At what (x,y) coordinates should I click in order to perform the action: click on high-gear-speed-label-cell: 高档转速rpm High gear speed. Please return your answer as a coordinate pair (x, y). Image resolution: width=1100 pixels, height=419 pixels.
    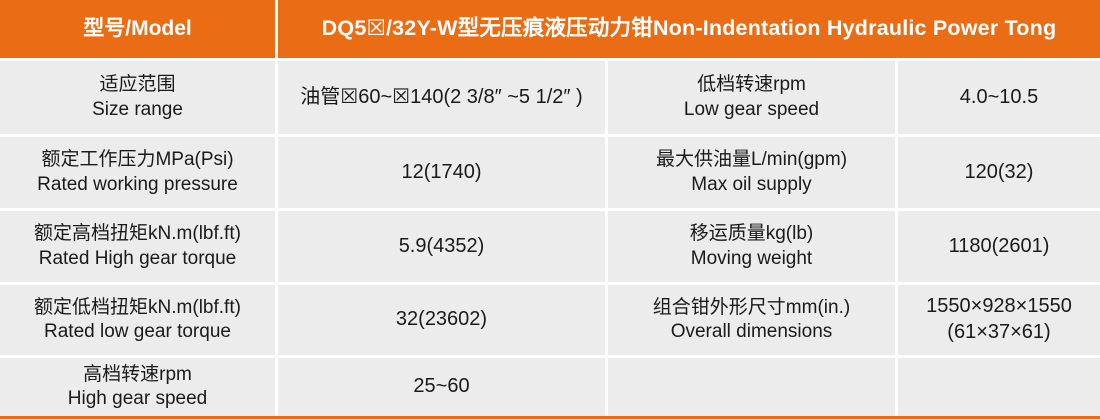
    Looking at the image, I should click on (137, 387).